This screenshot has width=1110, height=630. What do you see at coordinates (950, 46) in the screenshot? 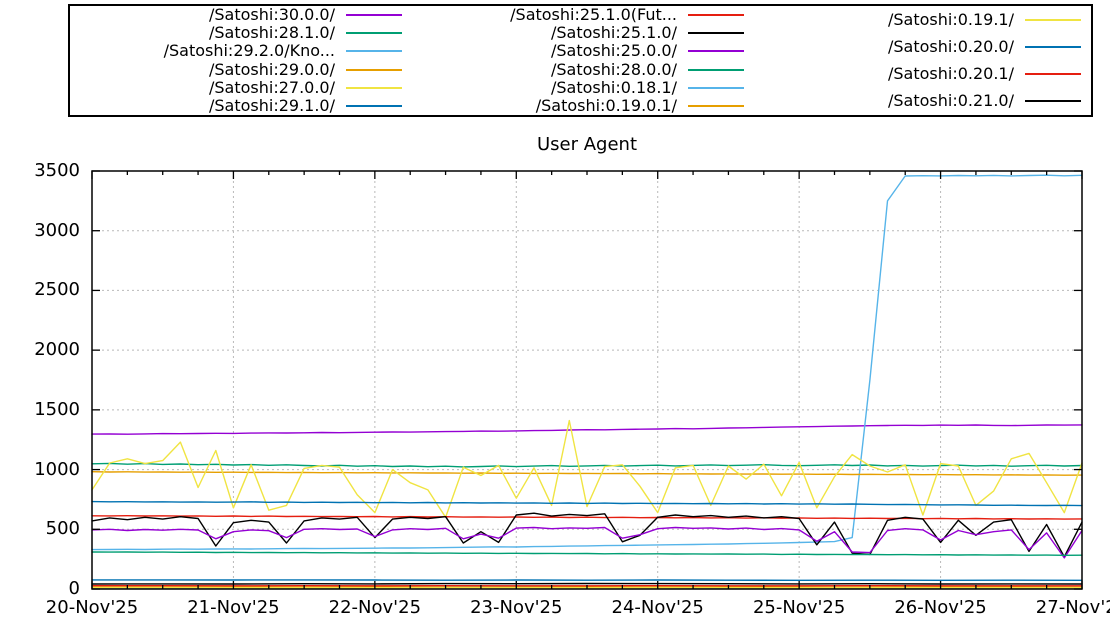
I see `legend-label: /Satoshi:0.20.0/` at bounding box center [950, 46].